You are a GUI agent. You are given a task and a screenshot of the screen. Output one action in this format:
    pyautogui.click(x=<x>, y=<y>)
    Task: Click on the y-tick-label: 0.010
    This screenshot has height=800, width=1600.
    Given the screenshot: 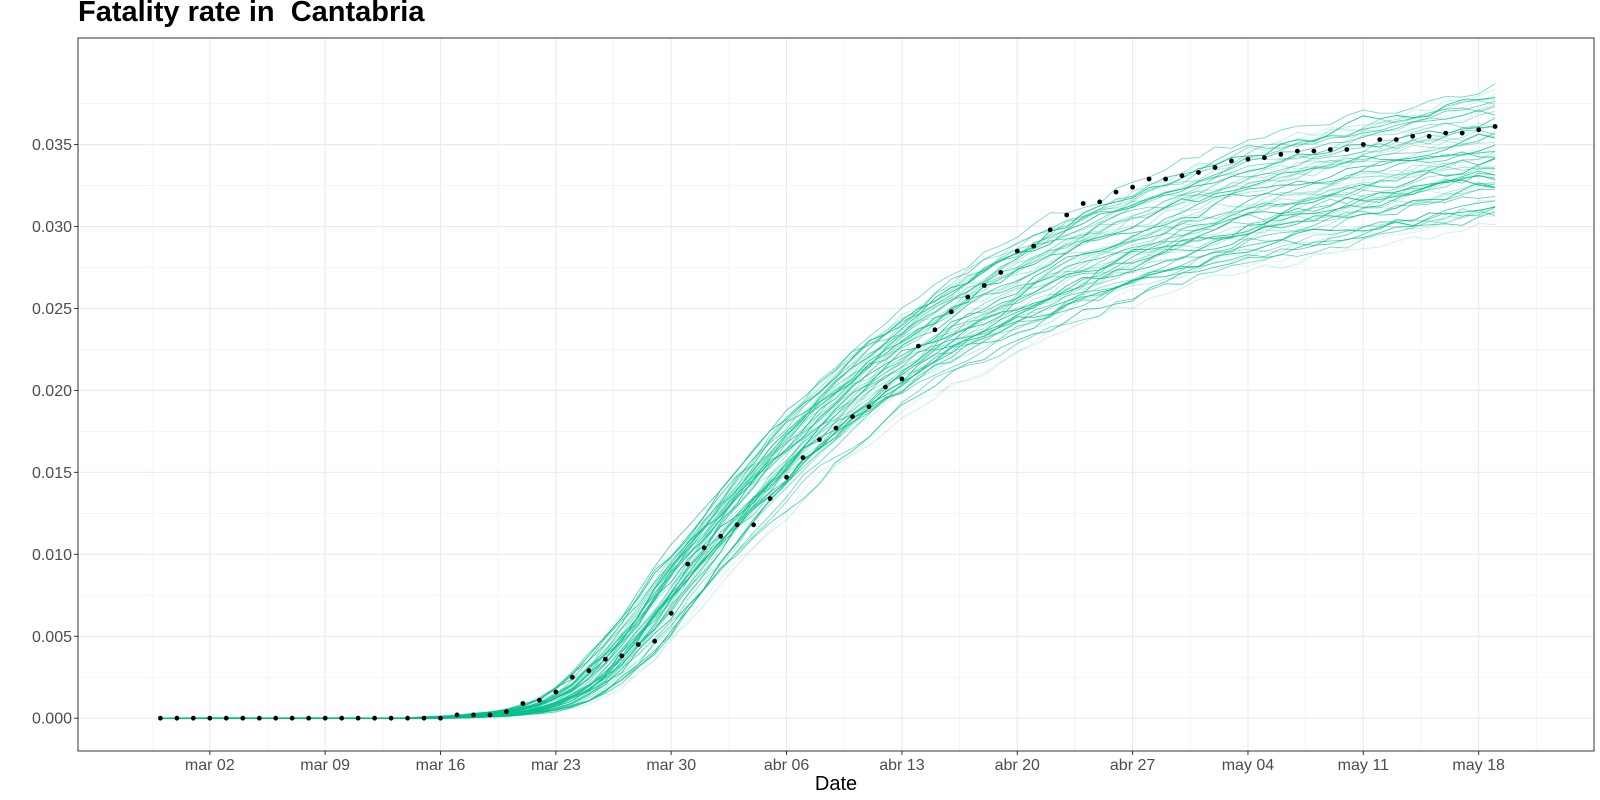 What is the action you would take?
    pyautogui.click(x=52, y=555)
    